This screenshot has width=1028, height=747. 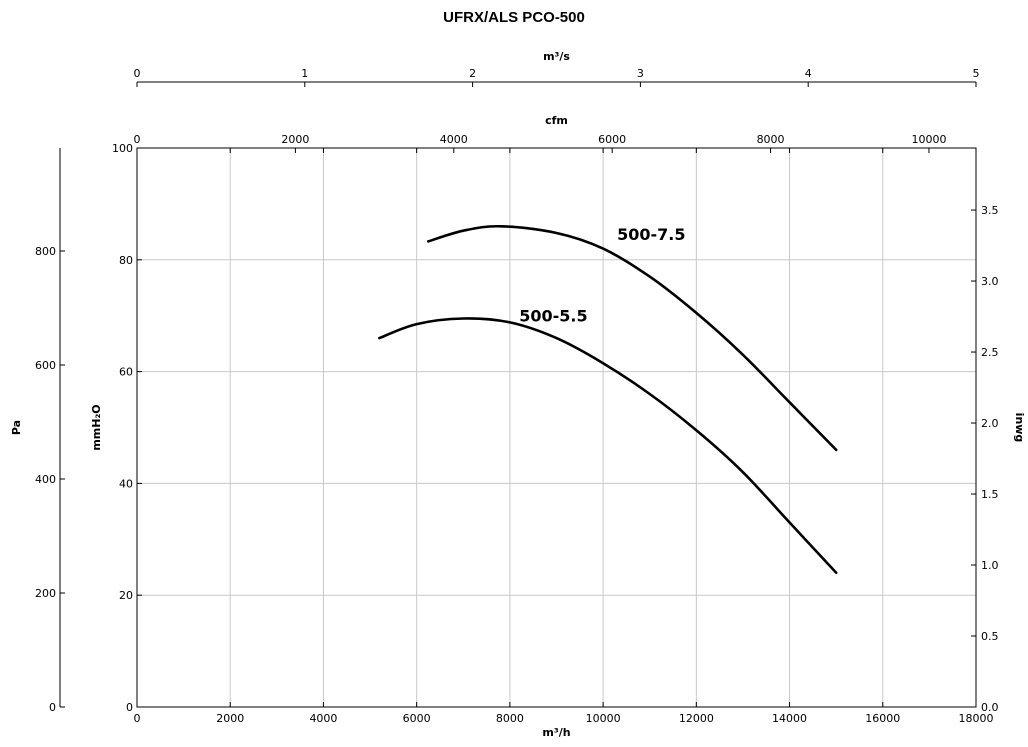 I want to click on pa-tick-label: 200, so click(x=45, y=593).